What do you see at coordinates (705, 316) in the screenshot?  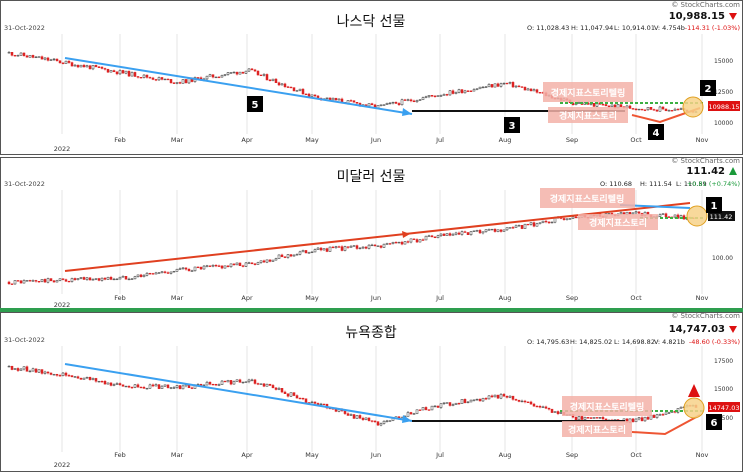 I see `watermark-3: © StockCharts.com` at bounding box center [705, 316].